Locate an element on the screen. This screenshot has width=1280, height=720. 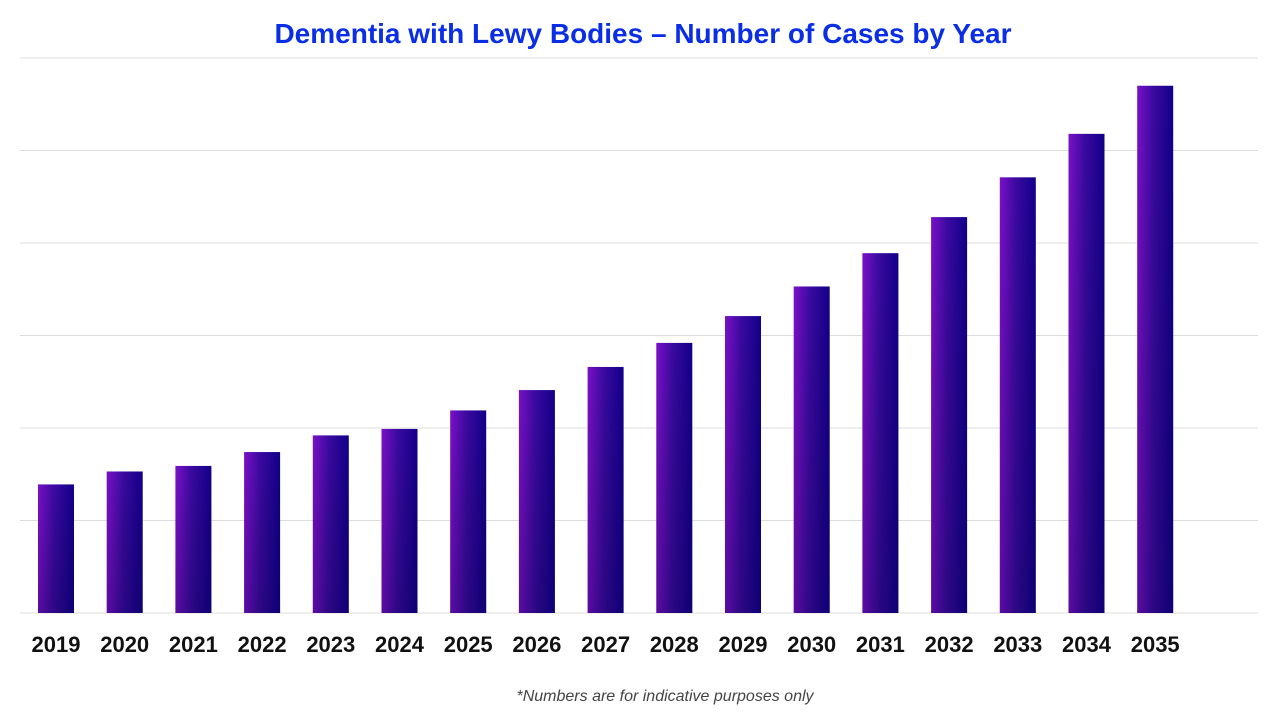
x-tick-label: 2033 is located at coordinates (1017, 644).